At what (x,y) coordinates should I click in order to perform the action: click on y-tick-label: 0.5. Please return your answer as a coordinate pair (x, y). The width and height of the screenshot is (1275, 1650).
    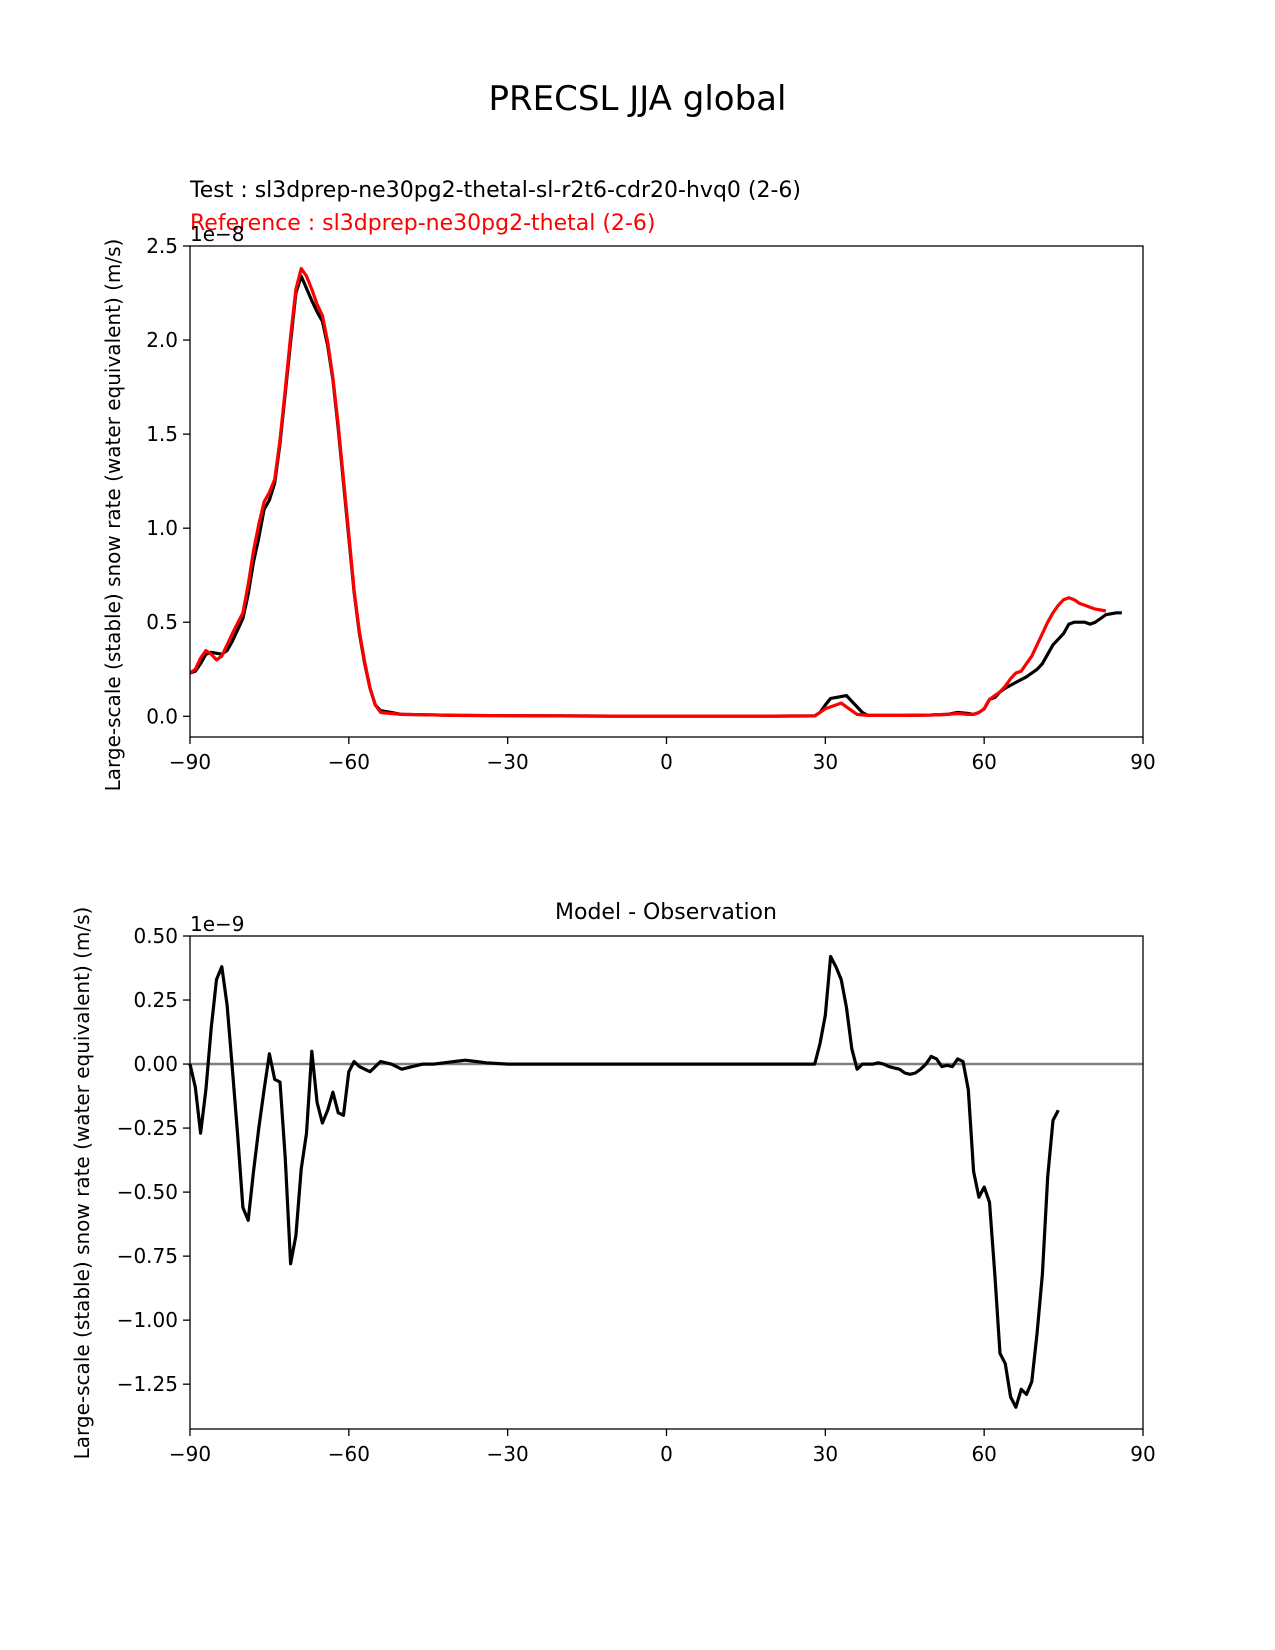
    Looking at the image, I should click on (162, 622).